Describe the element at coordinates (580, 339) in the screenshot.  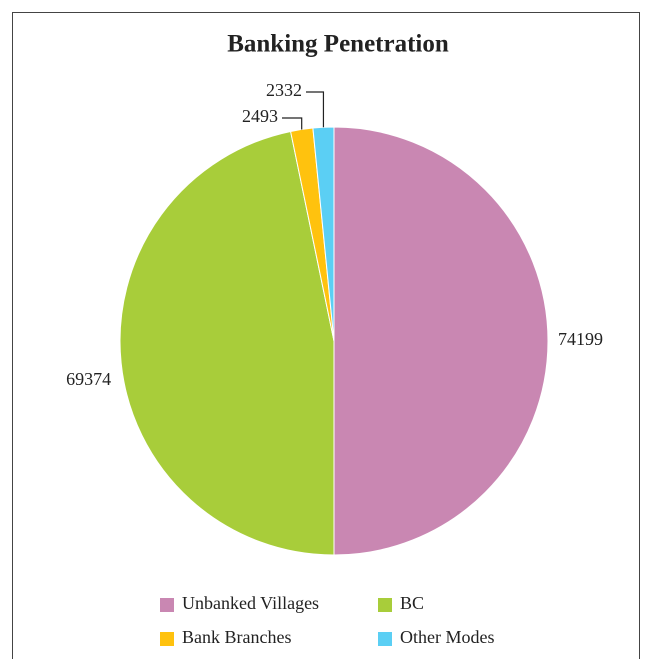
I see `data-label: 74199` at that location.